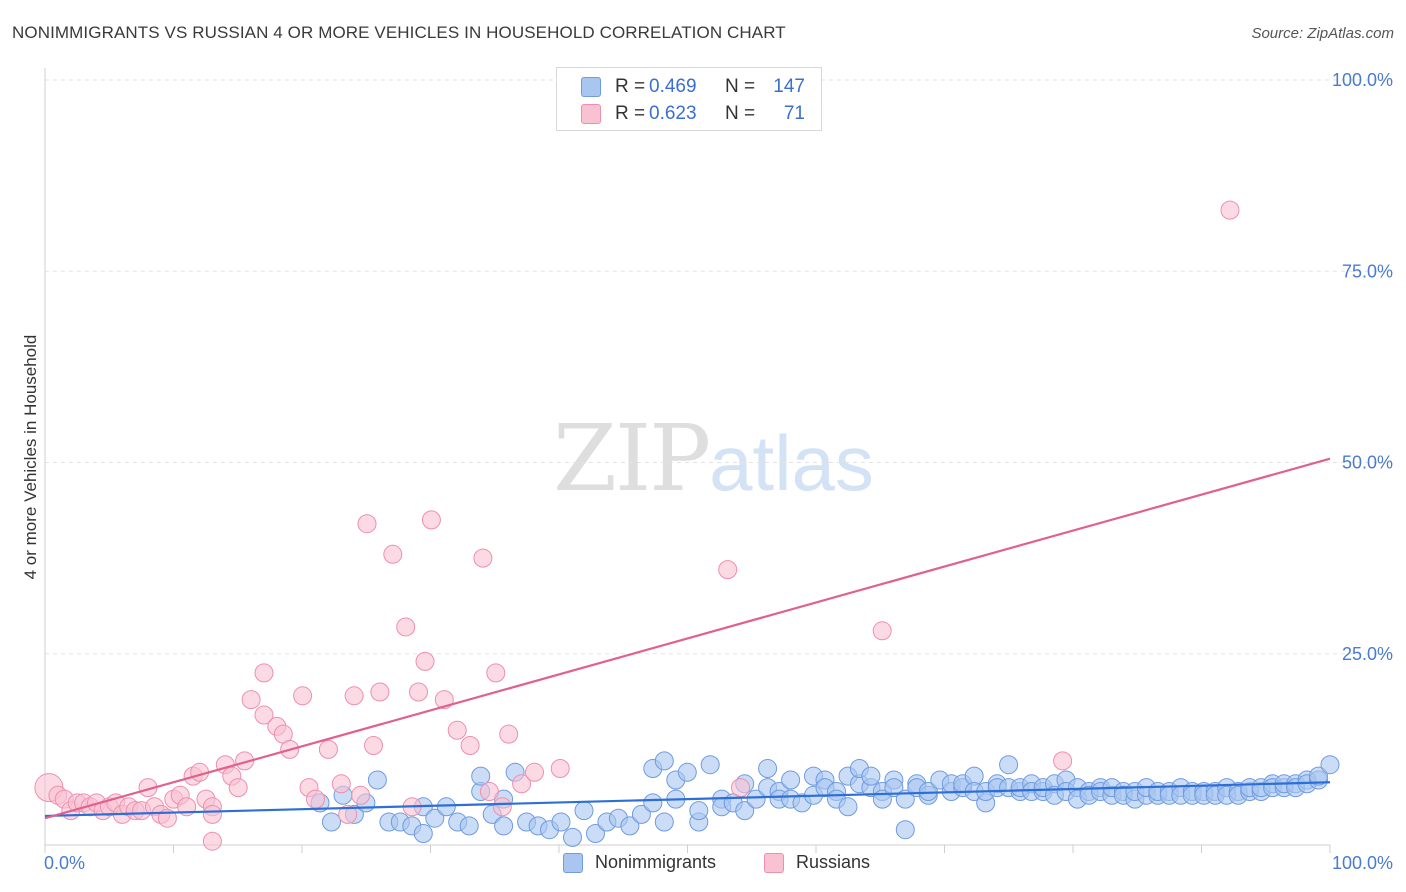  Describe the element at coordinates (673, 86) in the screenshot. I see `legend-r-value: 0.469` at that location.